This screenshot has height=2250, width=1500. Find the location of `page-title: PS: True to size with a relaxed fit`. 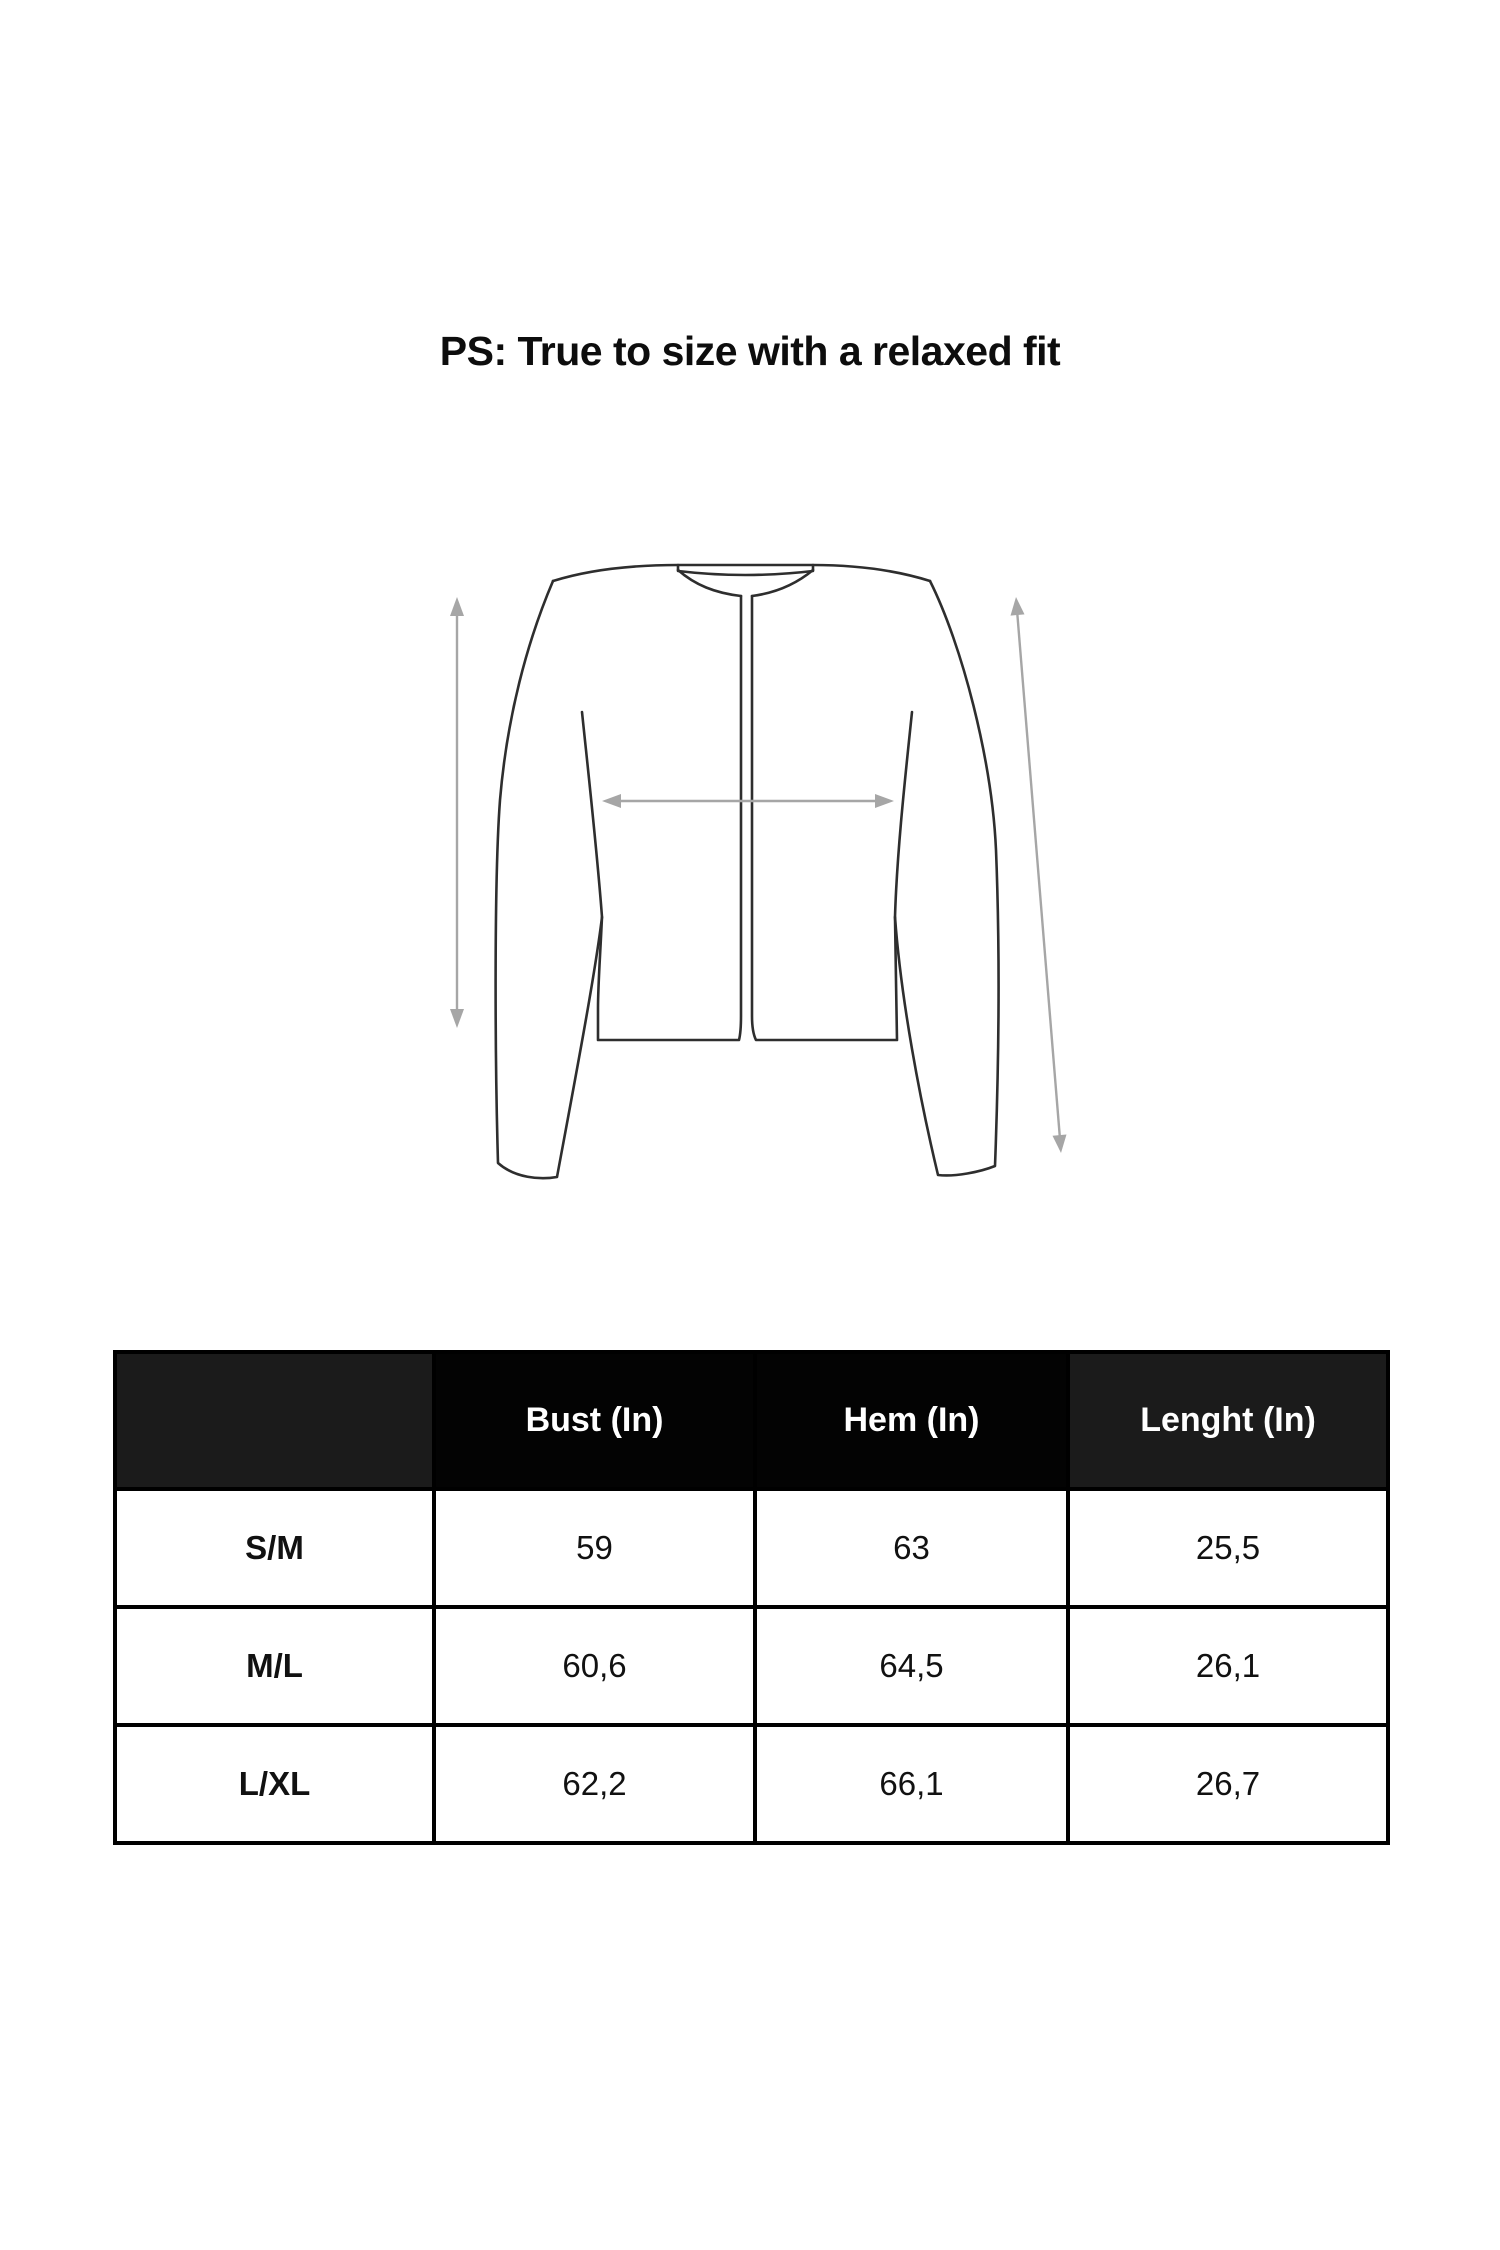

page-title: PS: True to size with a relaxed fit is located at coordinates (750, 351).